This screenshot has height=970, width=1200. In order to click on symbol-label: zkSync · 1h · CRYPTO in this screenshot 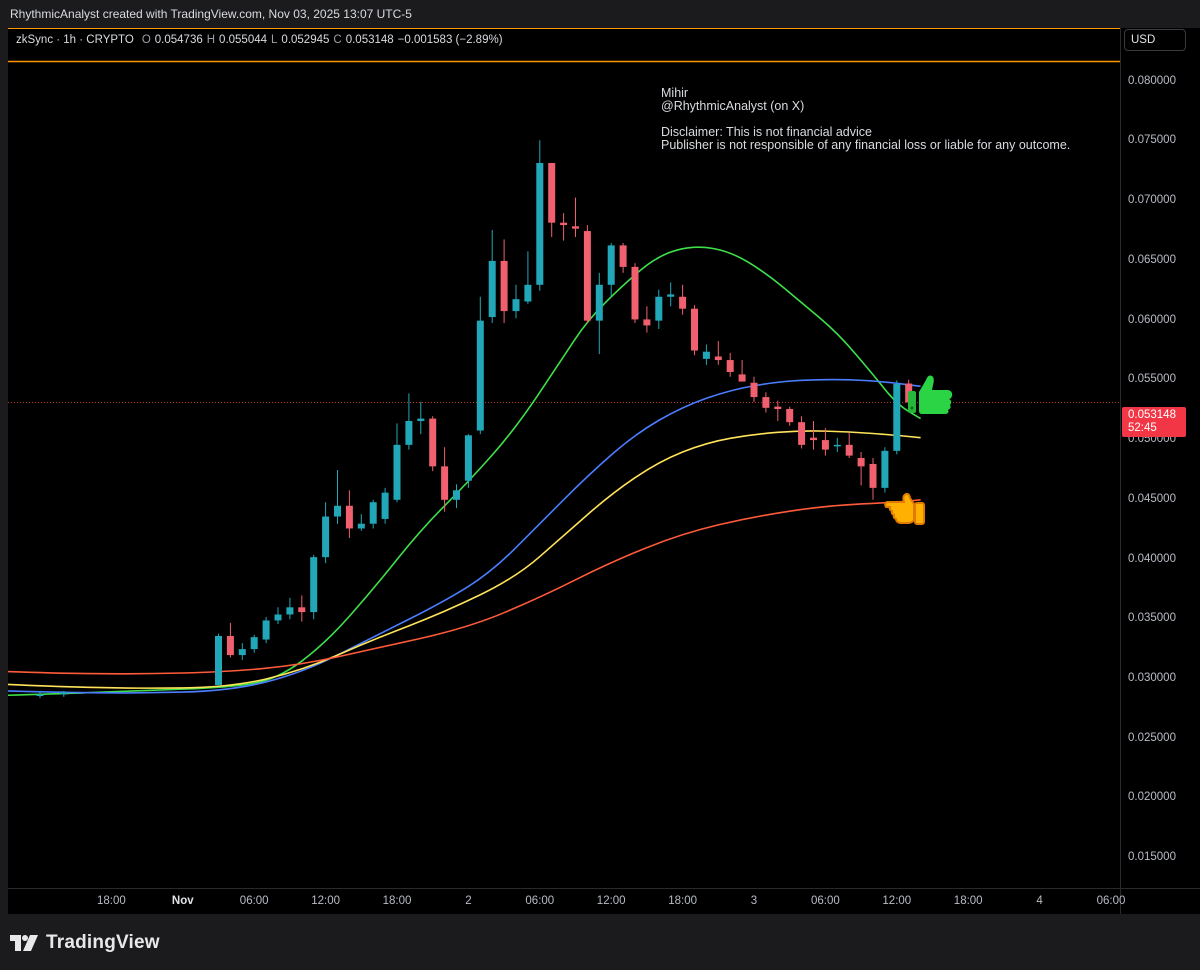, I will do `click(75, 40)`.